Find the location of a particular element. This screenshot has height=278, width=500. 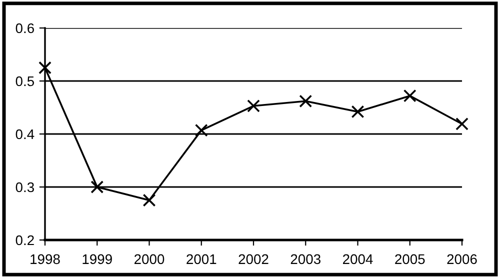

x-tick-label: 1998 is located at coordinates (45, 259).